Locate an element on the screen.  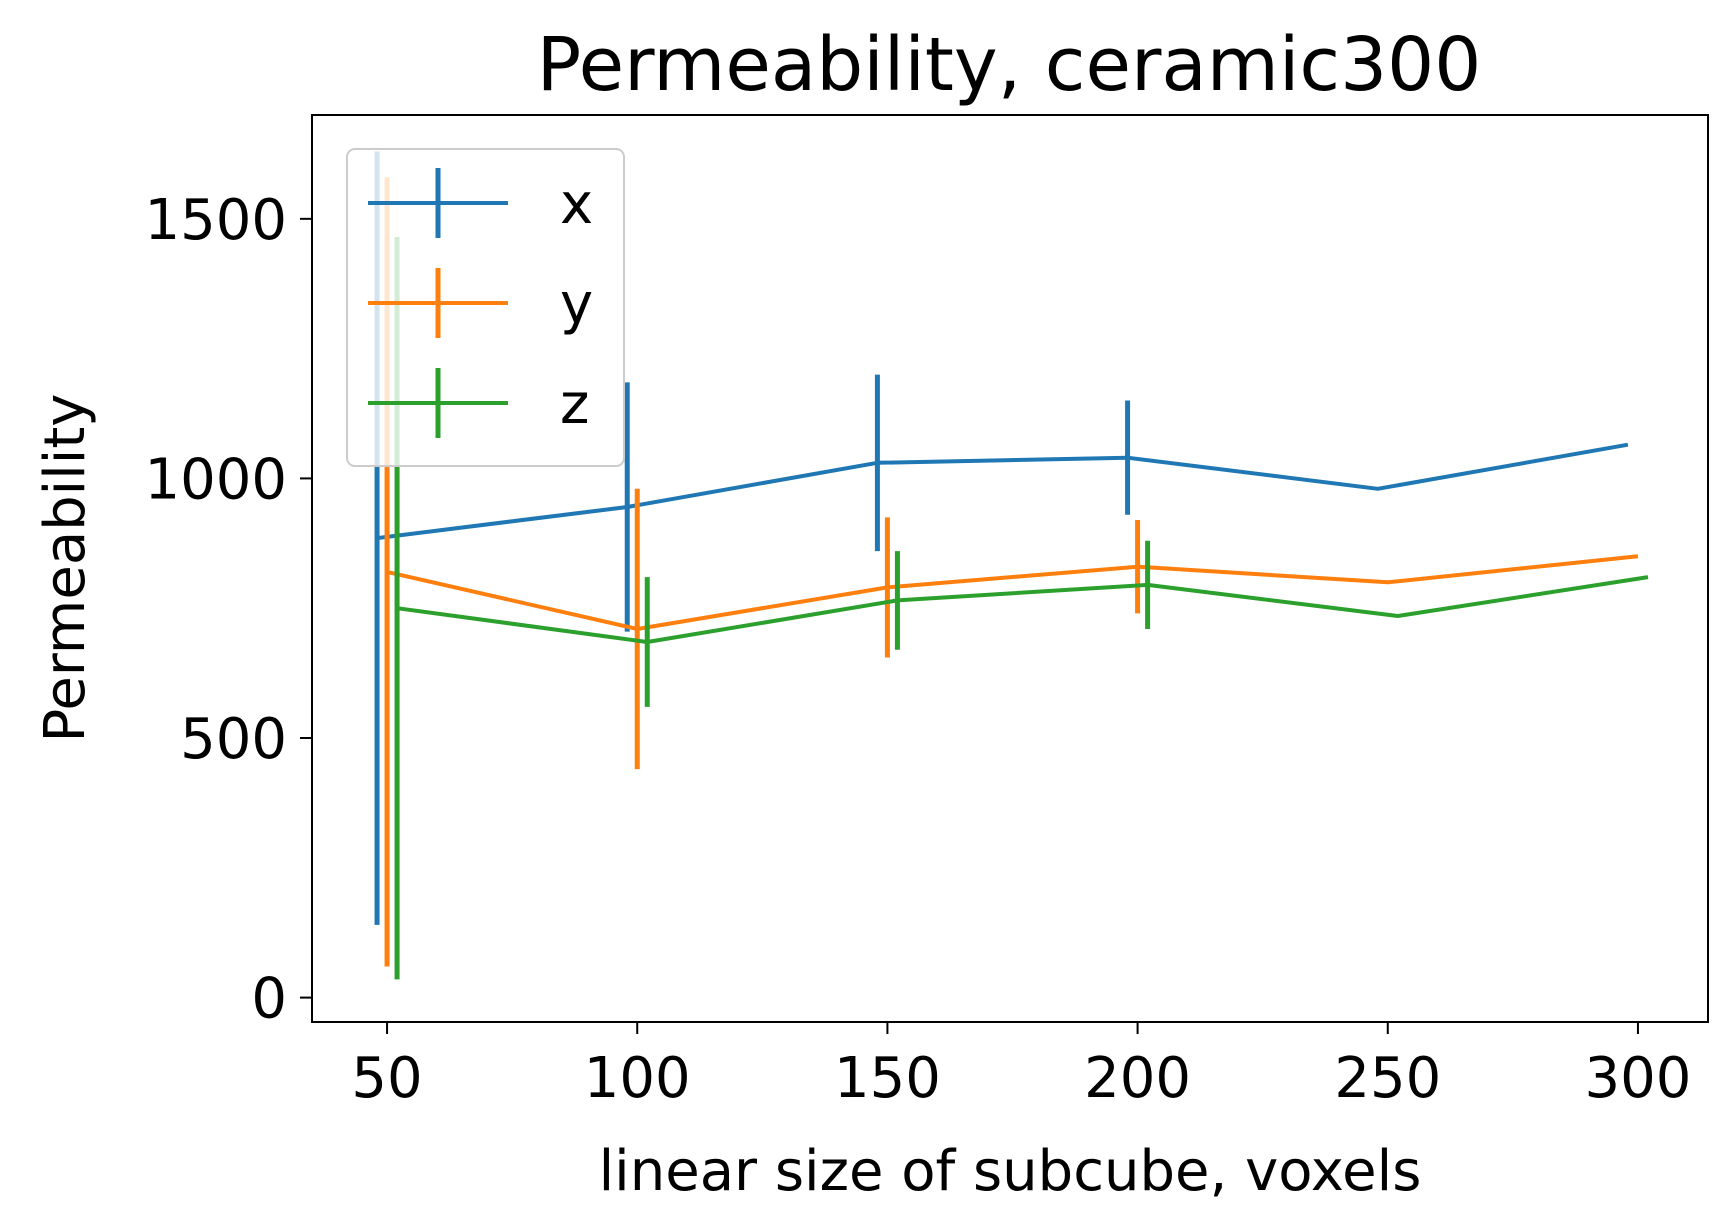
legend-entry-z: z is located at coordinates (478, 403).